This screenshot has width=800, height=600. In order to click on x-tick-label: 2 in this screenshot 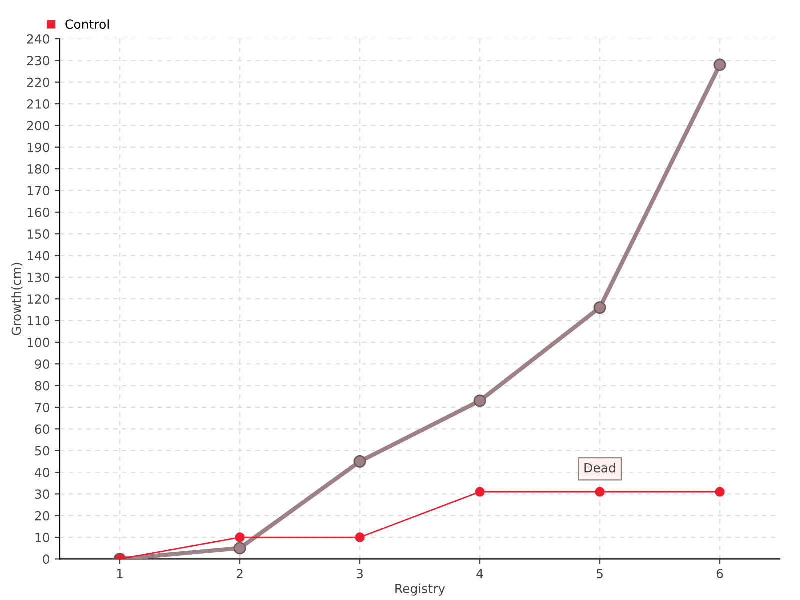, I will do `click(239, 573)`.